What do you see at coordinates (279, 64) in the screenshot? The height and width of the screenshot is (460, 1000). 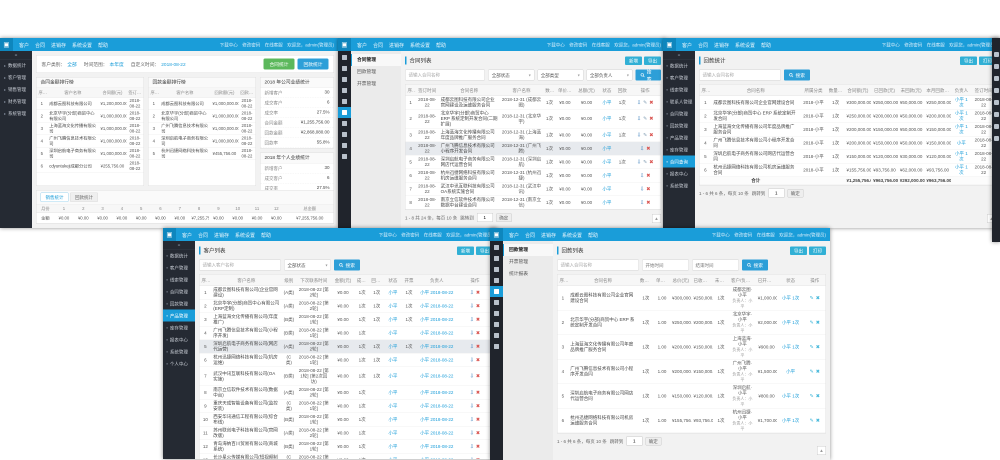 I see `contract-stats-button: 合同统计` at bounding box center [279, 64].